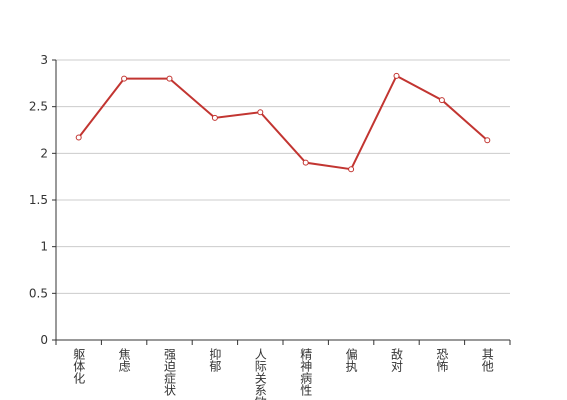 This screenshot has height=400, width=567. What do you see at coordinates (44, 340) in the screenshot?
I see `y-tick-label: 0` at bounding box center [44, 340].